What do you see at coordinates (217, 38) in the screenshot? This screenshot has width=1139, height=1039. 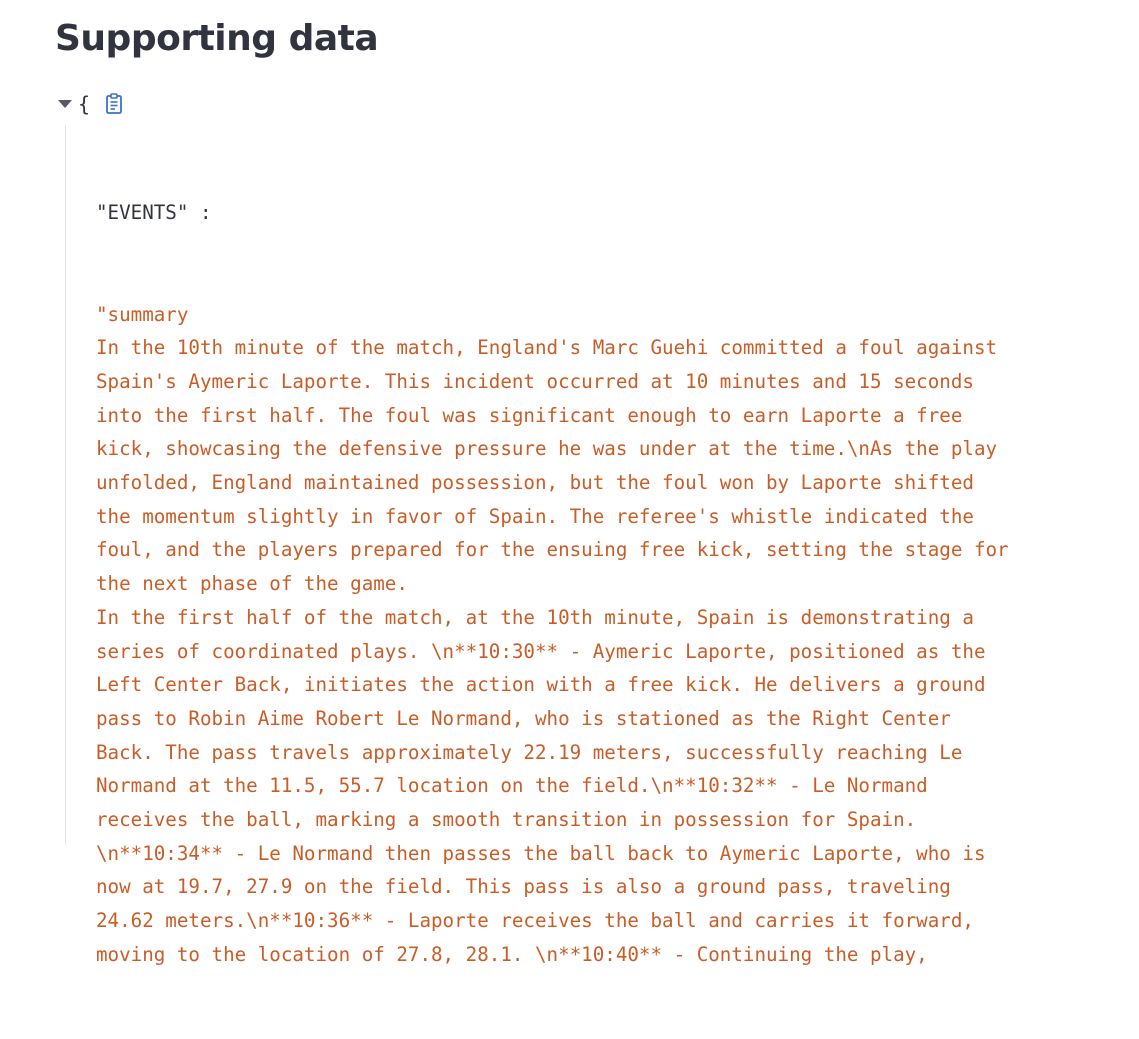 I see `page-title: Supporting data` at bounding box center [217, 38].